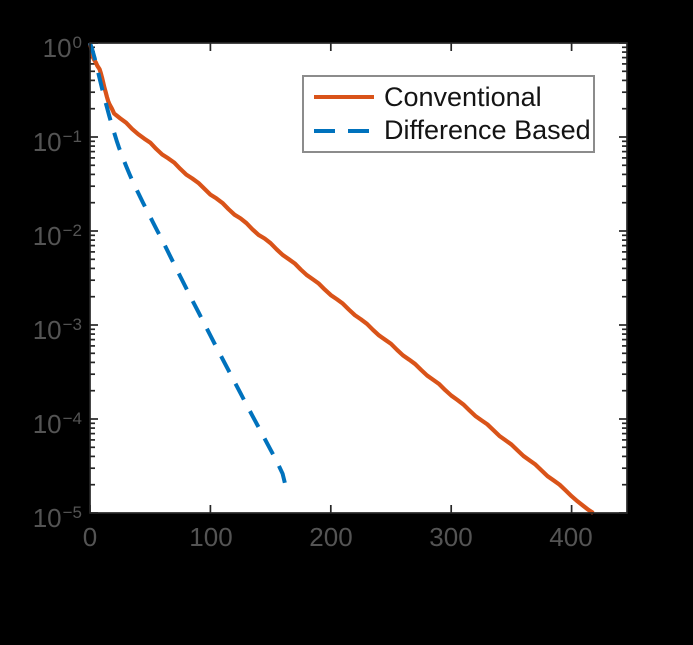 The width and height of the screenshot is (693, 645). I want to click on legend-label: Difference Based, so click(487, 130).